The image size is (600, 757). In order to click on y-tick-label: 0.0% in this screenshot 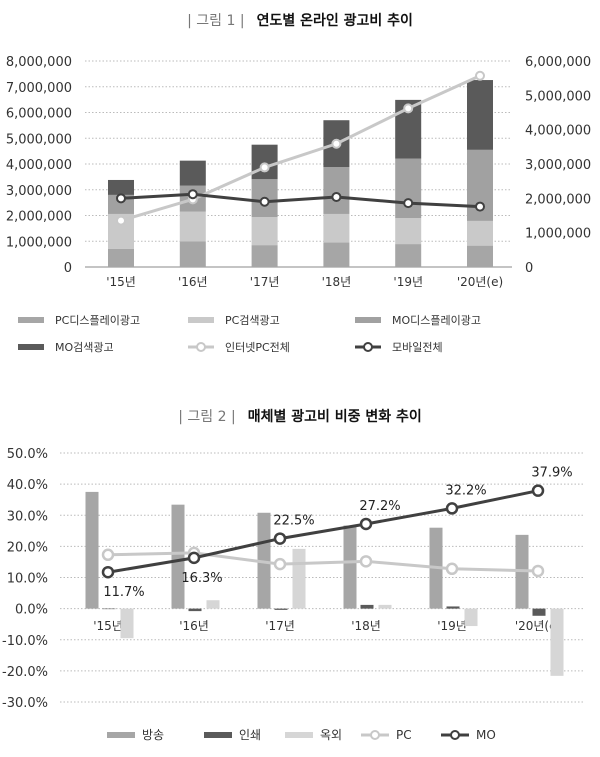, I will do `click(31, 610)`.